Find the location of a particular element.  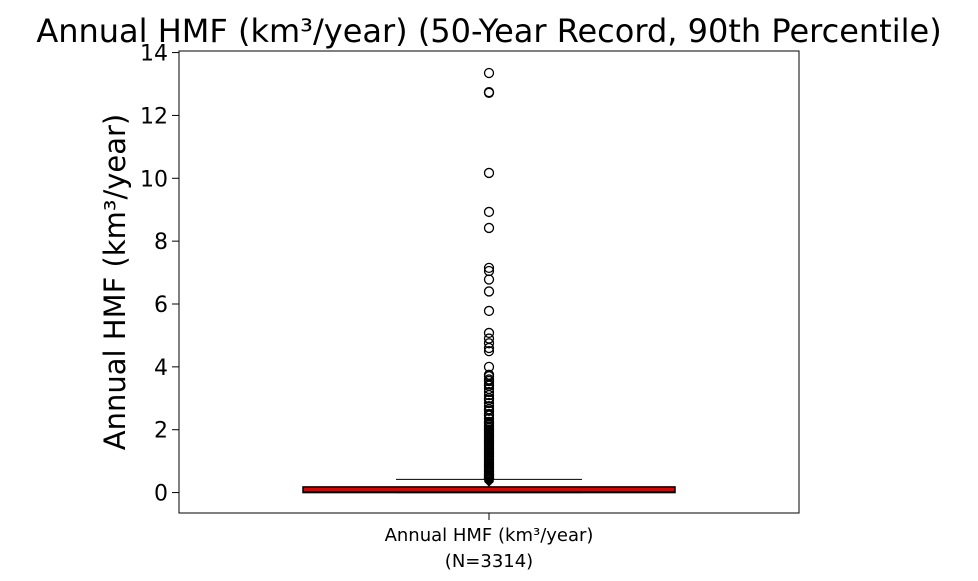

y-tick-label: 6 is located at coordinates (161, 305).